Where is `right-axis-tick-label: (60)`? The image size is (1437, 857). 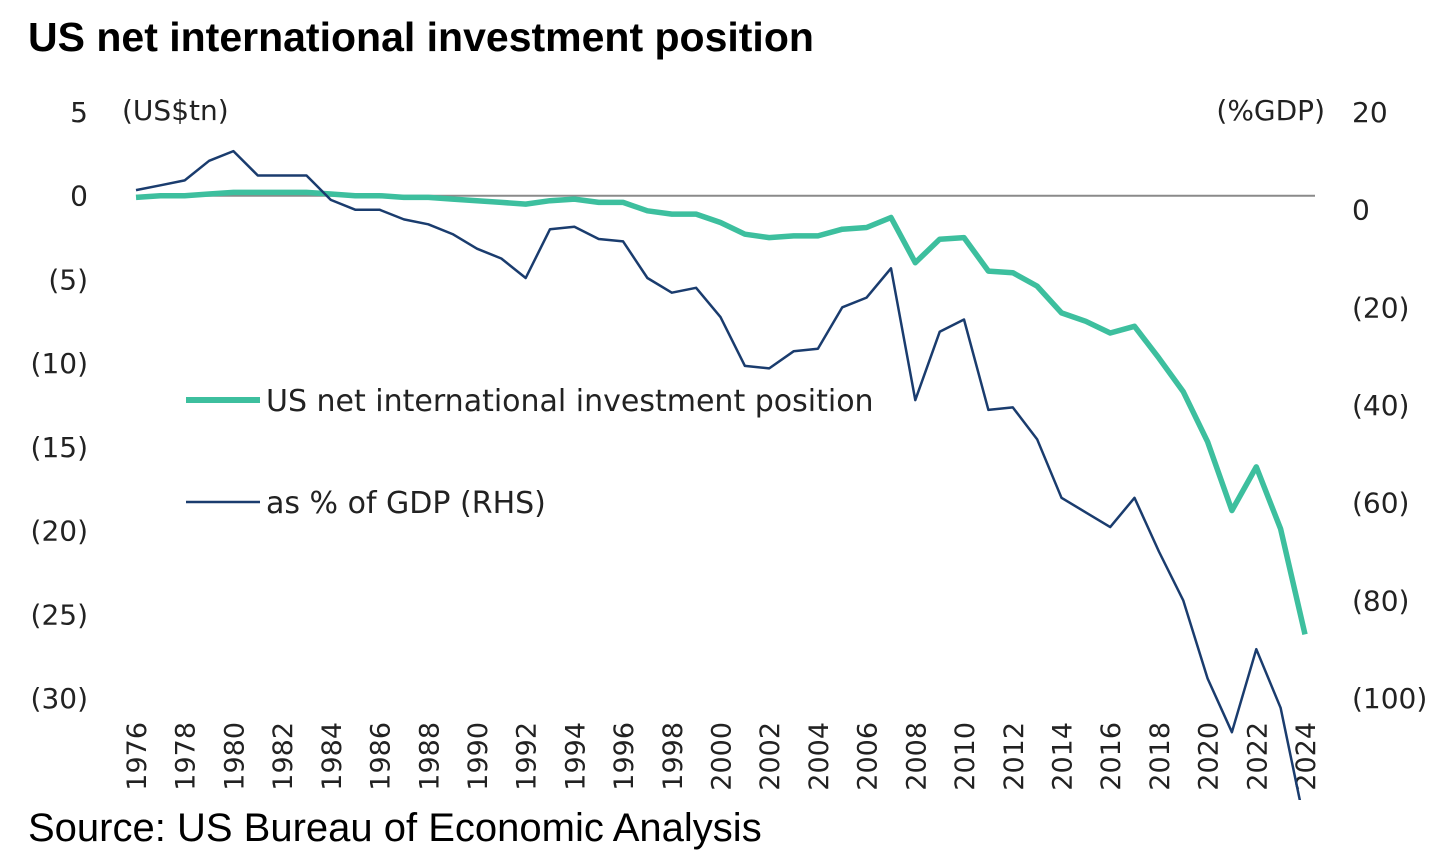
right-axis-tick-label: (60) is located at coordinates (1380, 503).